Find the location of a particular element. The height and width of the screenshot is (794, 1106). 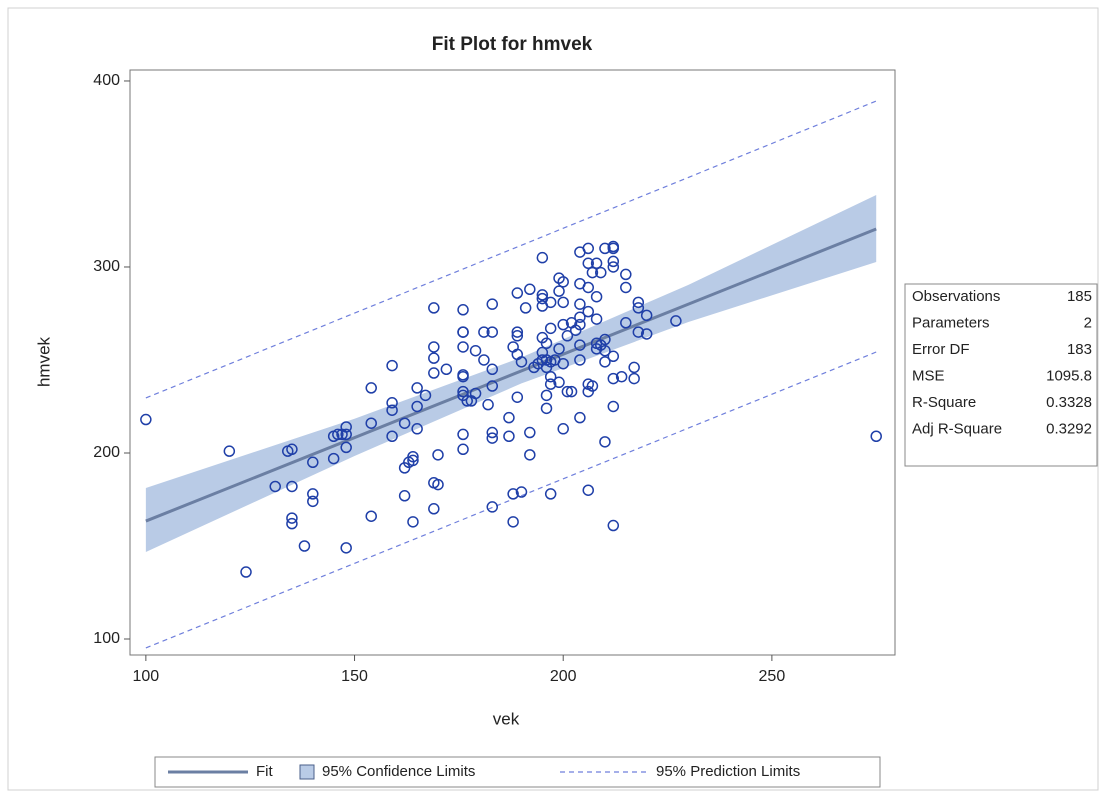

stat-label: MSE is located at coordinates (928, 375).